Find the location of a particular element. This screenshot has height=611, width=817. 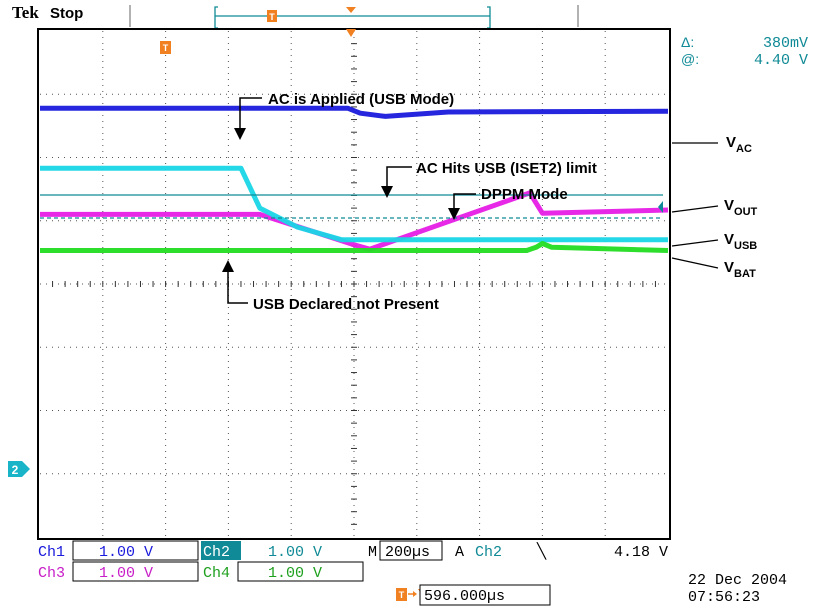

ch1-label: Ch1 is located at coordinates (51, 552).